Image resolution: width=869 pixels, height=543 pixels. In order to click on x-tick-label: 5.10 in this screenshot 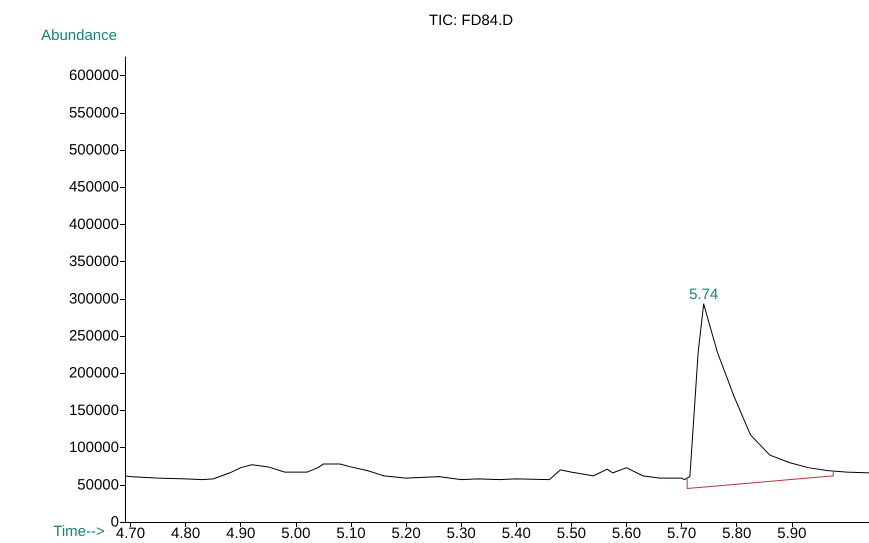, I will do `click(351, 533)`.